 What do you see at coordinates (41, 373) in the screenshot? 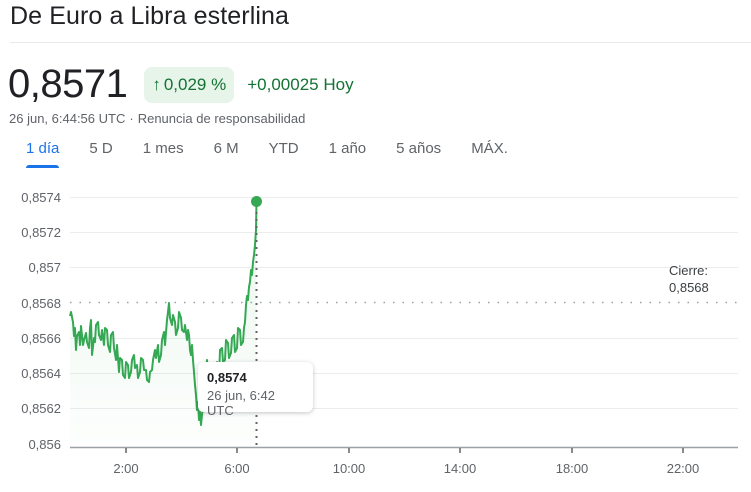
I see `y-tick-label: 0,8564` at bounding box center [41, 373].